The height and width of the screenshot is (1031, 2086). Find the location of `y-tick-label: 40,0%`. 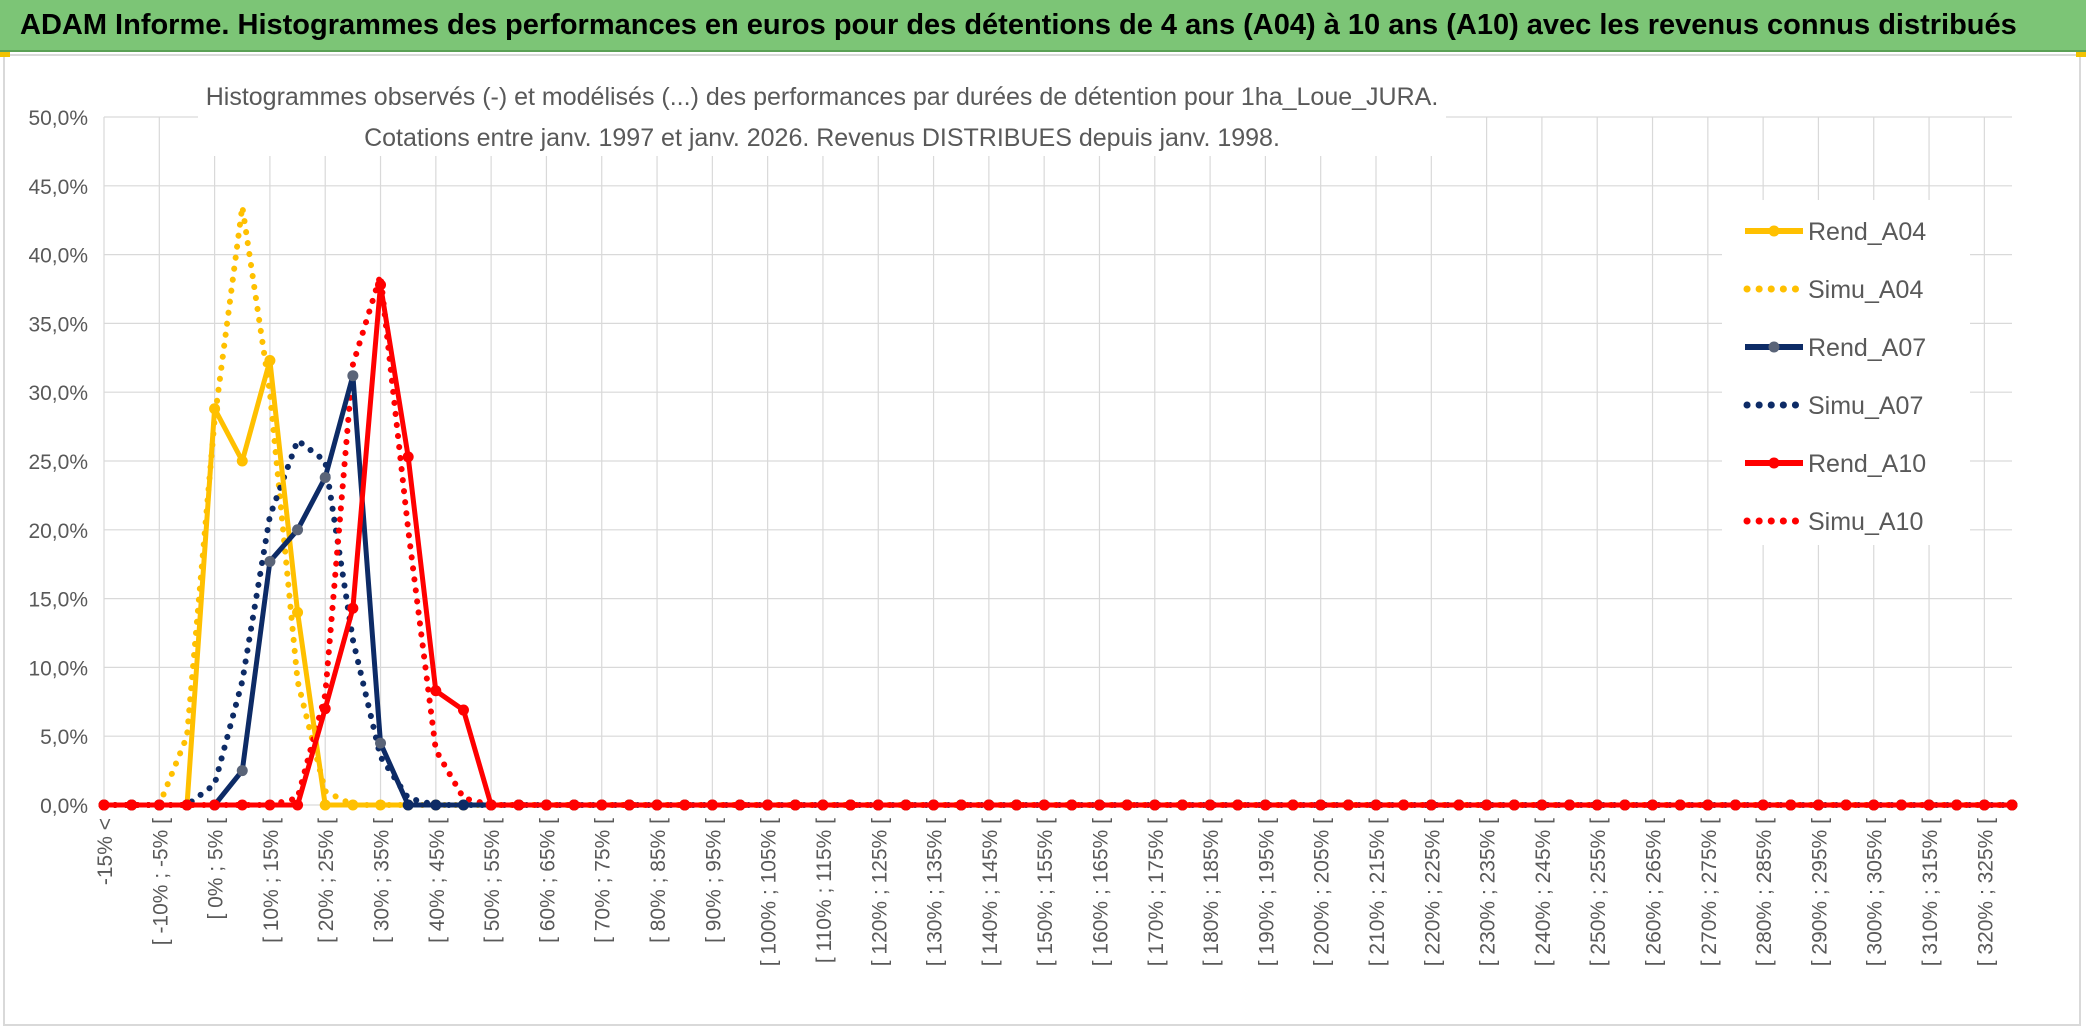

y-tick-label: 40,0% is located at coordinates (58, 256).